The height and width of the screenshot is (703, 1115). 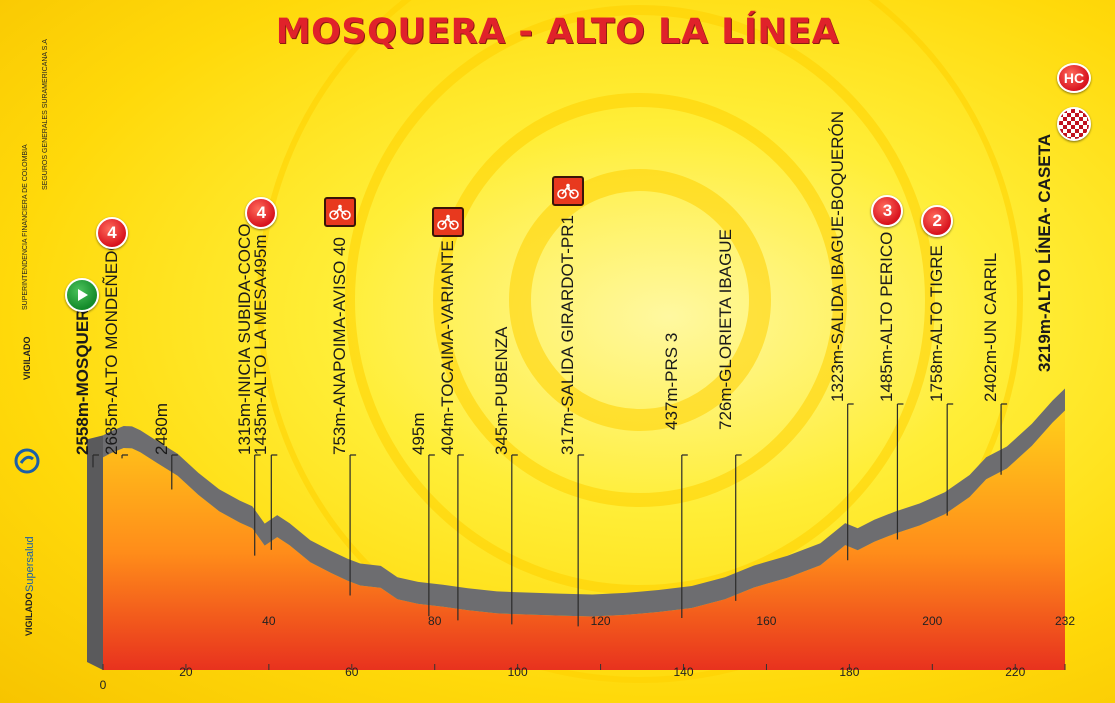 What do you see at coordinates (683, 672) in the screenshot?
I see `x-tick-label: 140` at bounding box center [683, 672].